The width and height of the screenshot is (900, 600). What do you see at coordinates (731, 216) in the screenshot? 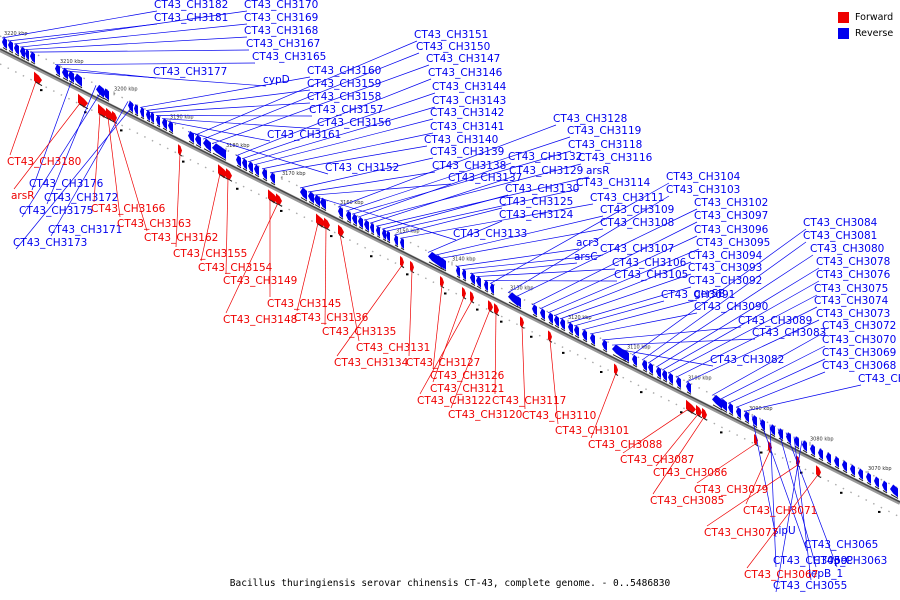
I see `gene-label: CT43_CH3097` at bounding box center [731, 216].